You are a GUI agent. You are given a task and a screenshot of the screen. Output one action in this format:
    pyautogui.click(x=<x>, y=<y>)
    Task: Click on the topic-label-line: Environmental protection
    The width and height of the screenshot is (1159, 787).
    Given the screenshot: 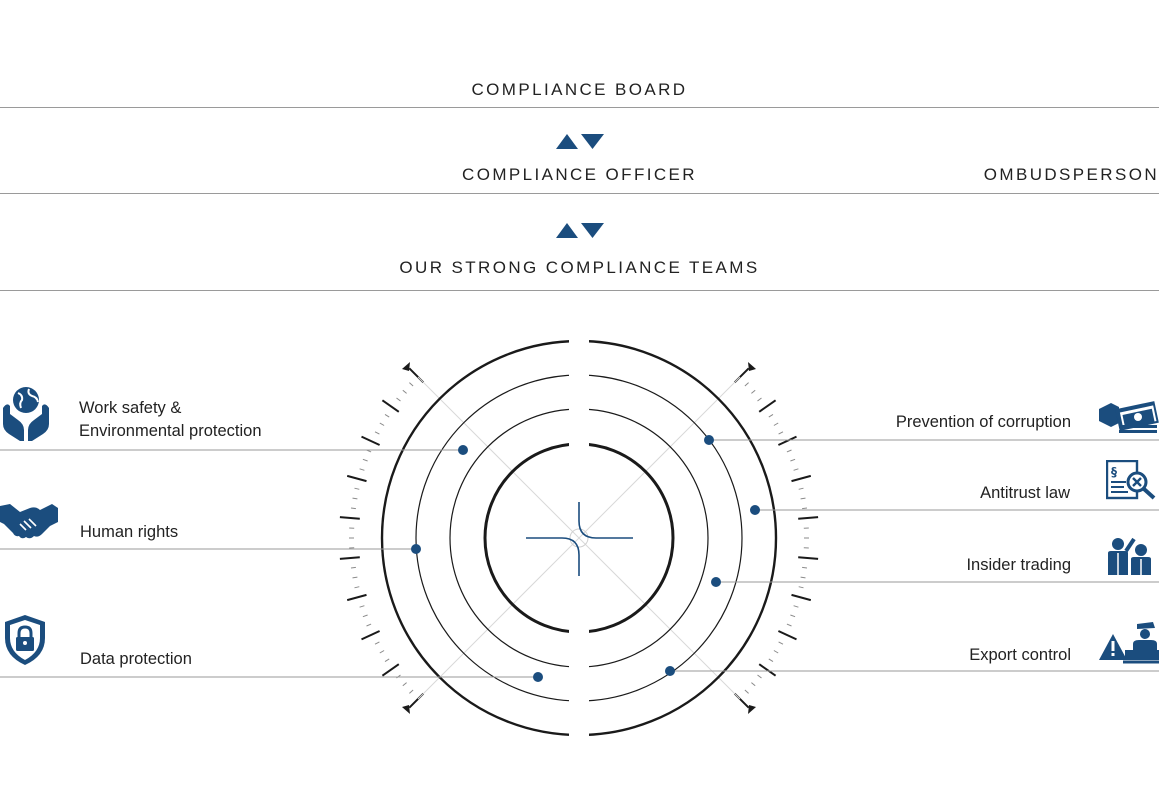 What is the action you would take?
    pyautogui.click(x=170, y=431)
    